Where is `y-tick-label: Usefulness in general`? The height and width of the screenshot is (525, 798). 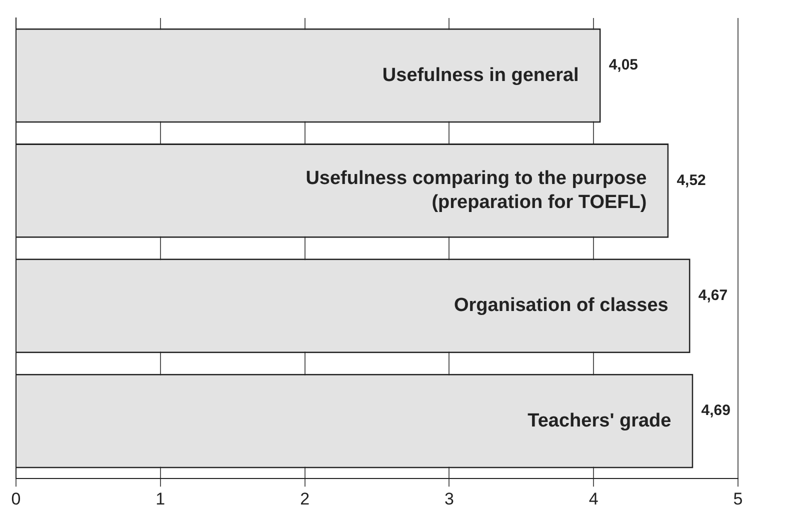
y-tick-label: Usefulness in general is located at coordinates (480, 75).